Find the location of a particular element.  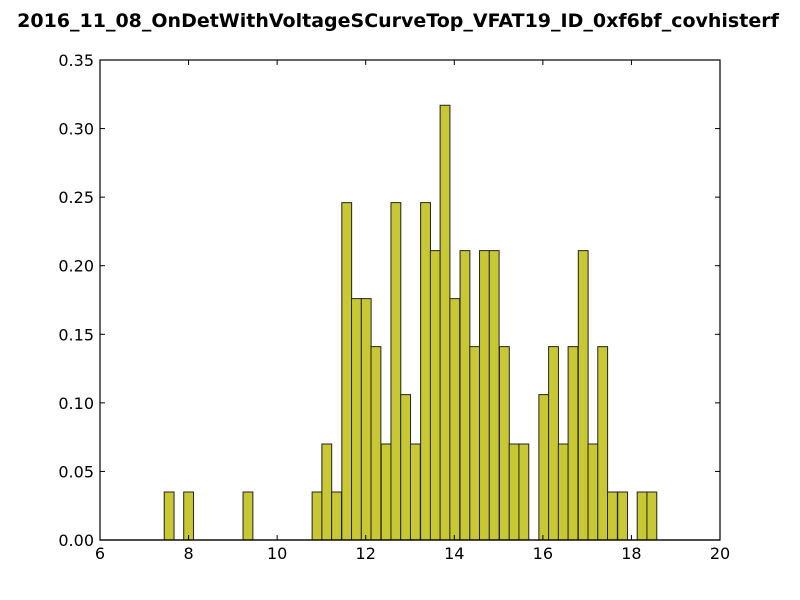

y-tick-label: 0.35 is located at coordinates (76, 60).